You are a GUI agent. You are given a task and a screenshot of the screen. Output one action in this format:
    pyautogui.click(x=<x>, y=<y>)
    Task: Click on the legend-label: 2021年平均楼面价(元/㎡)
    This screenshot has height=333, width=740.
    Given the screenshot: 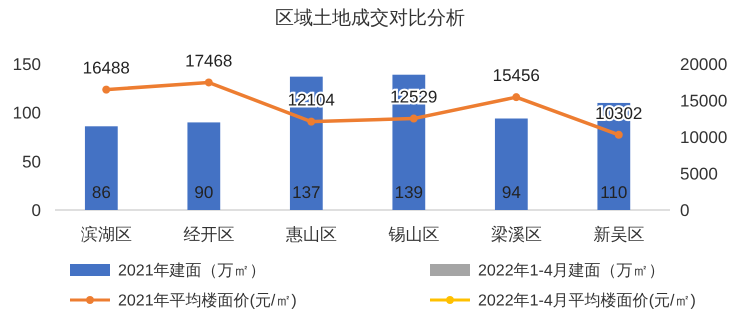 What is the action you would take?
    pyautogui.click(x=207, y=301)
    